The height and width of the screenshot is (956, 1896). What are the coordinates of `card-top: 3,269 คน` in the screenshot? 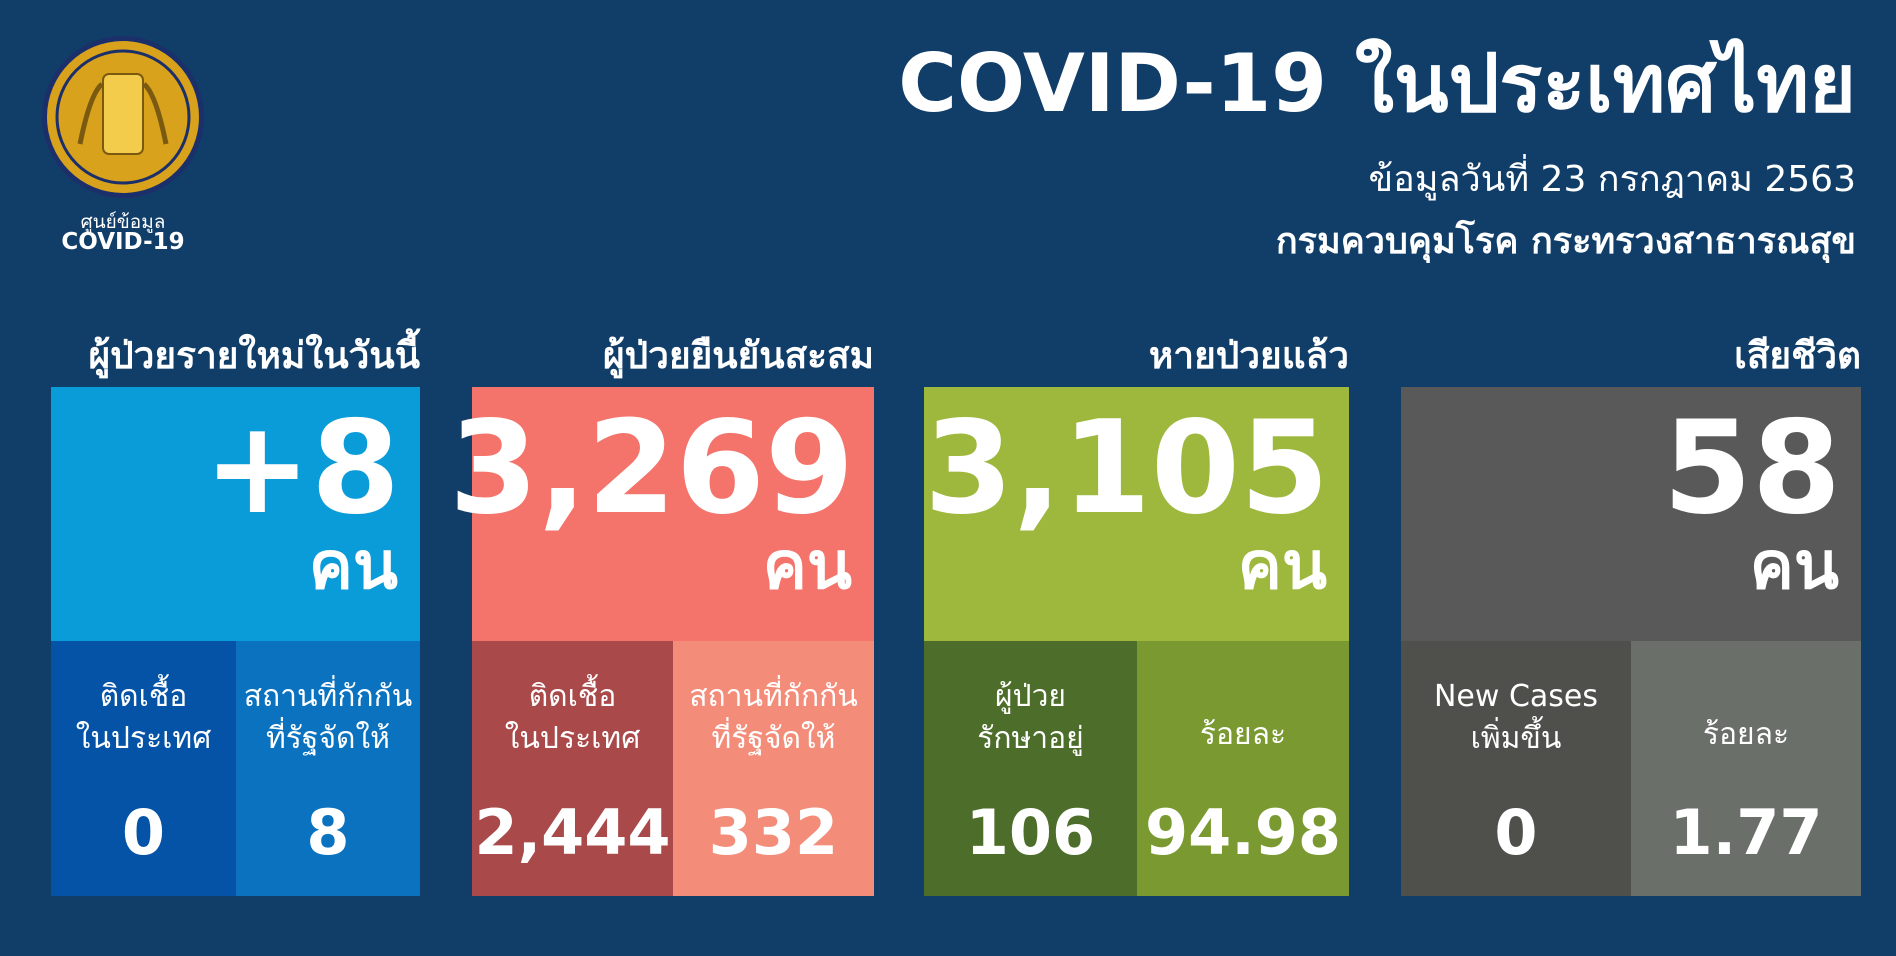 It's located at (661, 514).